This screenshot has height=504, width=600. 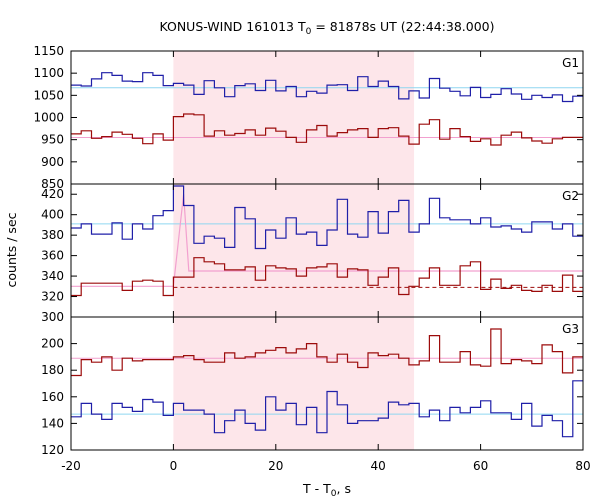 I want to click on x-tick-label: 60, so click(x=480, y=466).